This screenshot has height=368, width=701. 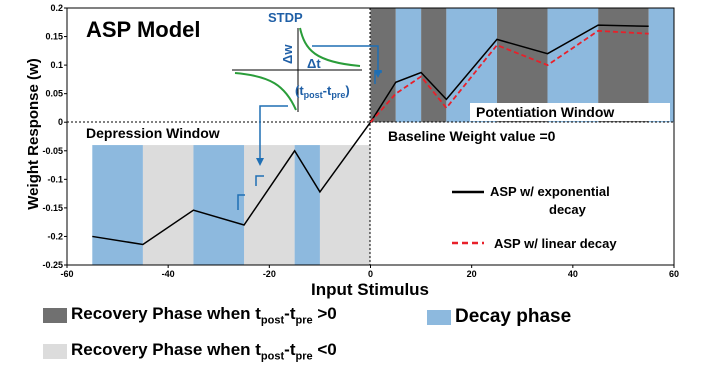 I want to click on chart-title: ASP Model, so click(x=143, y=29).